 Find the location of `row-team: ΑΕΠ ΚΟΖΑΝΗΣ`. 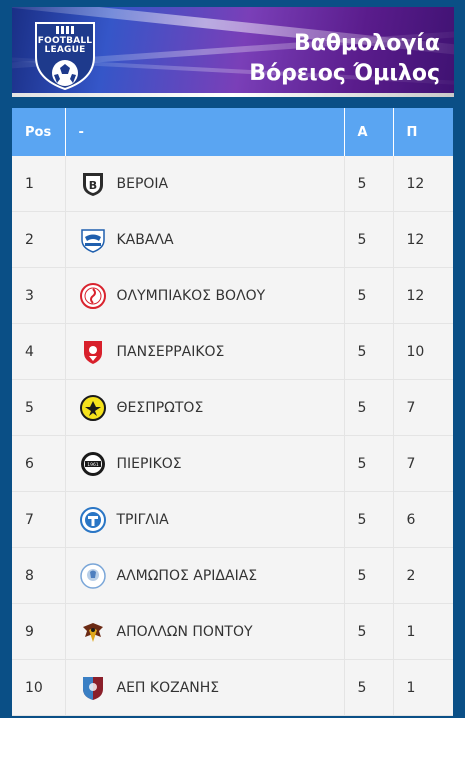

row-team: ΑΕΠ ΚΟΖΑΝΗΣ is located at coordinates (205, 687).